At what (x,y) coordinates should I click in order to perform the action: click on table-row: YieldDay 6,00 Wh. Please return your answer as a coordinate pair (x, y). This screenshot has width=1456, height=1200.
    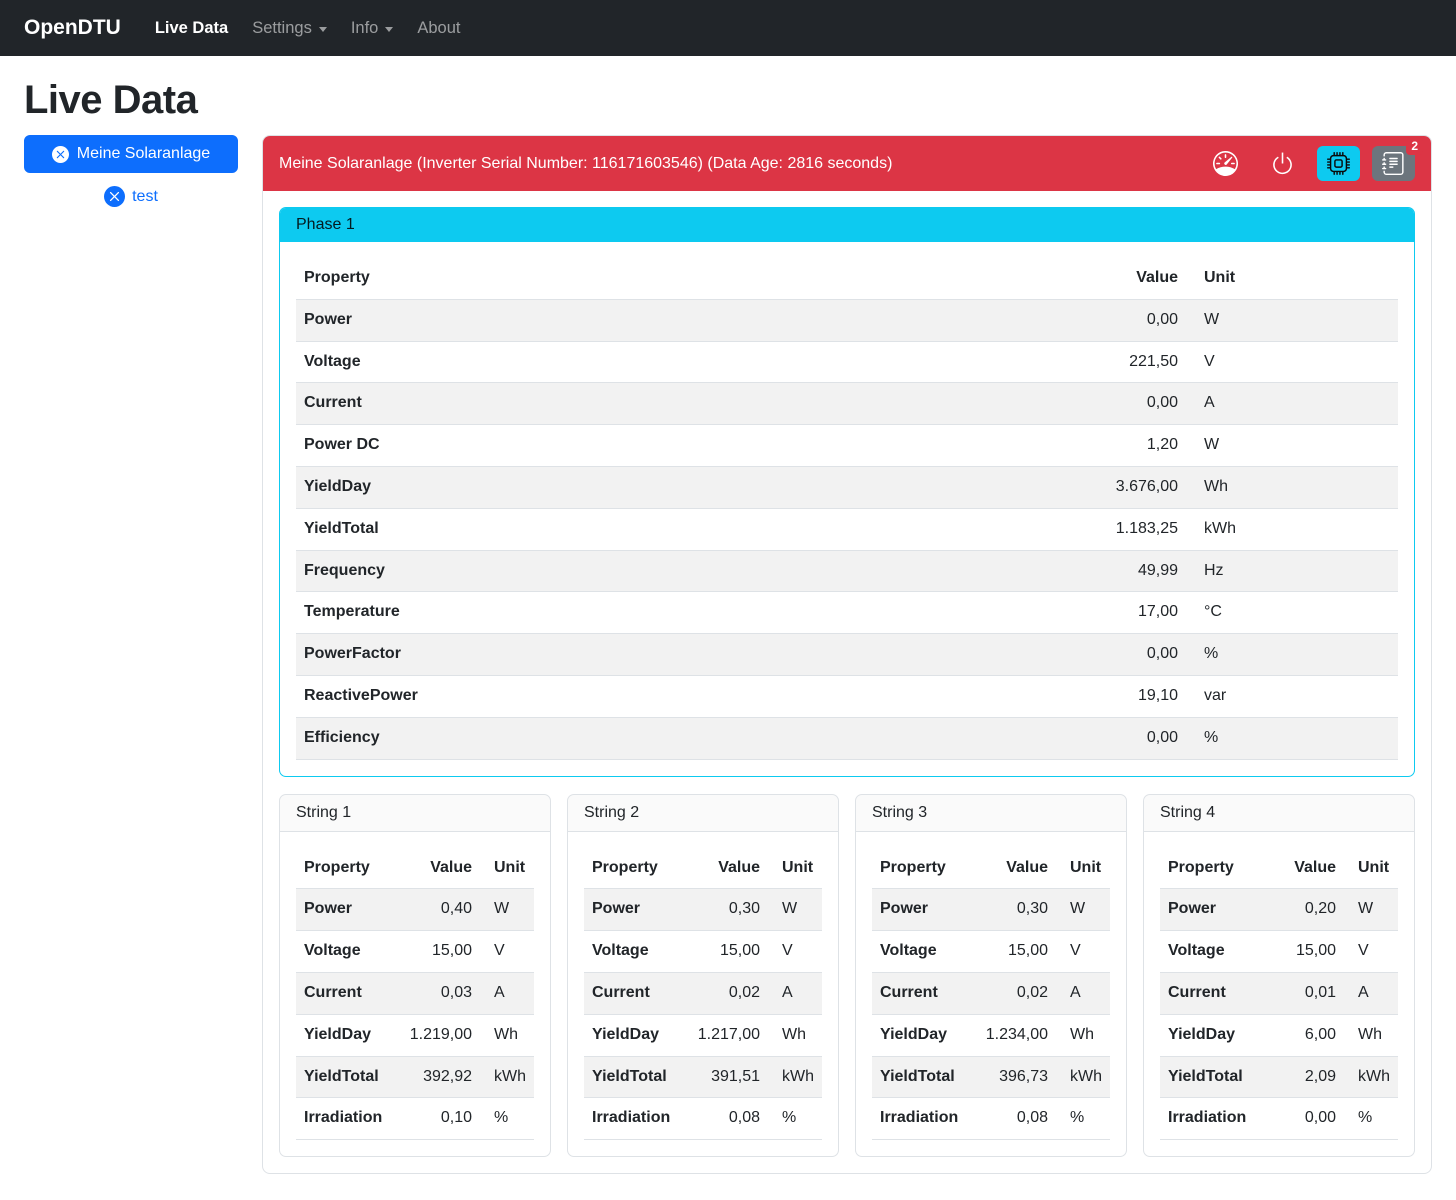
    Looking at the image, I should click on (1279, 1035).